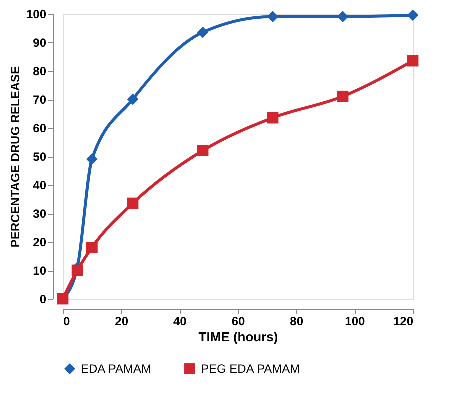 Image resolution: width=466 pixels, height=419 pixels. I want to click on x-tick-label: 100, so click(355, 321).